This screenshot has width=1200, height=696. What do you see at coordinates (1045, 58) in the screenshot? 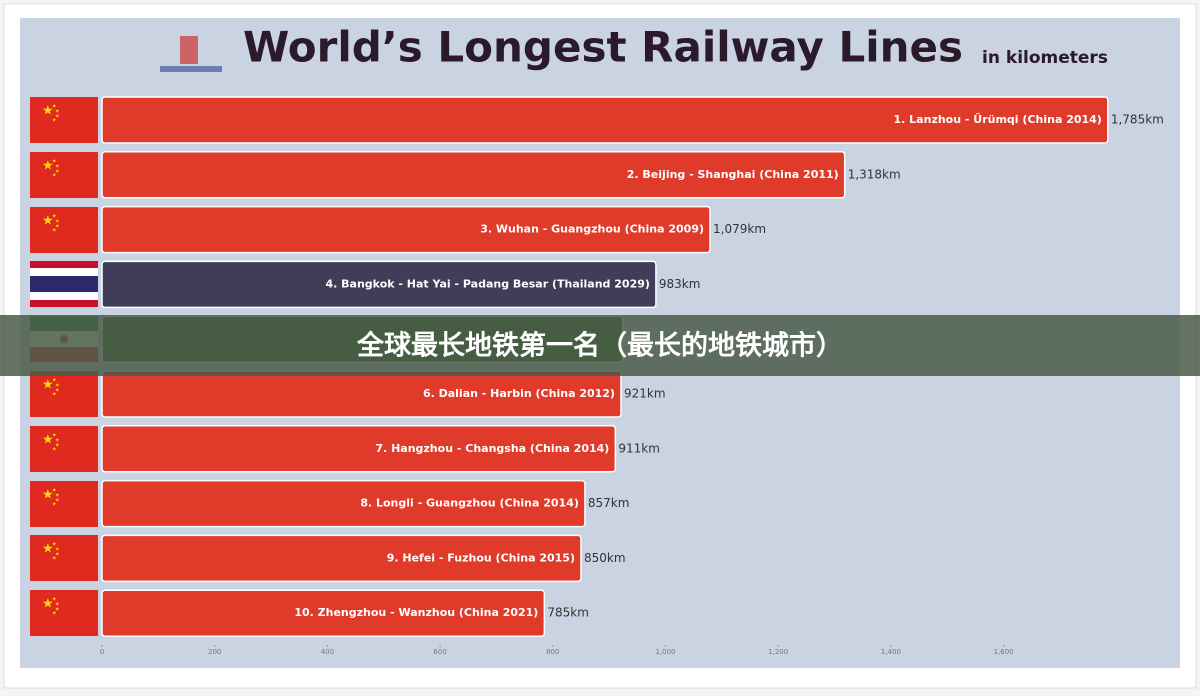
I see `chart-subtitle: in kilometers` at bounding box center [1045, 58].